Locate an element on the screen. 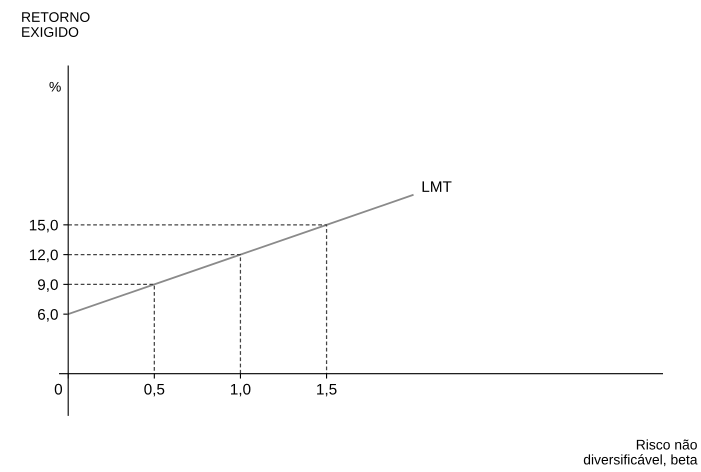 The height and width of the screenshot is (472, 701). line-series is located at coordinates (240, 255).